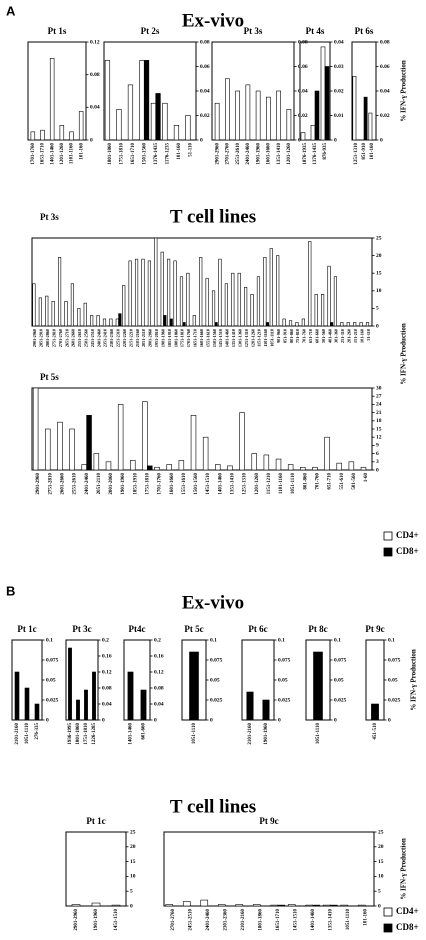 Image resolution: width=426 pixels, height=940 pixels. I want to click on chart-title: Pt 3s, so click(49, 217).